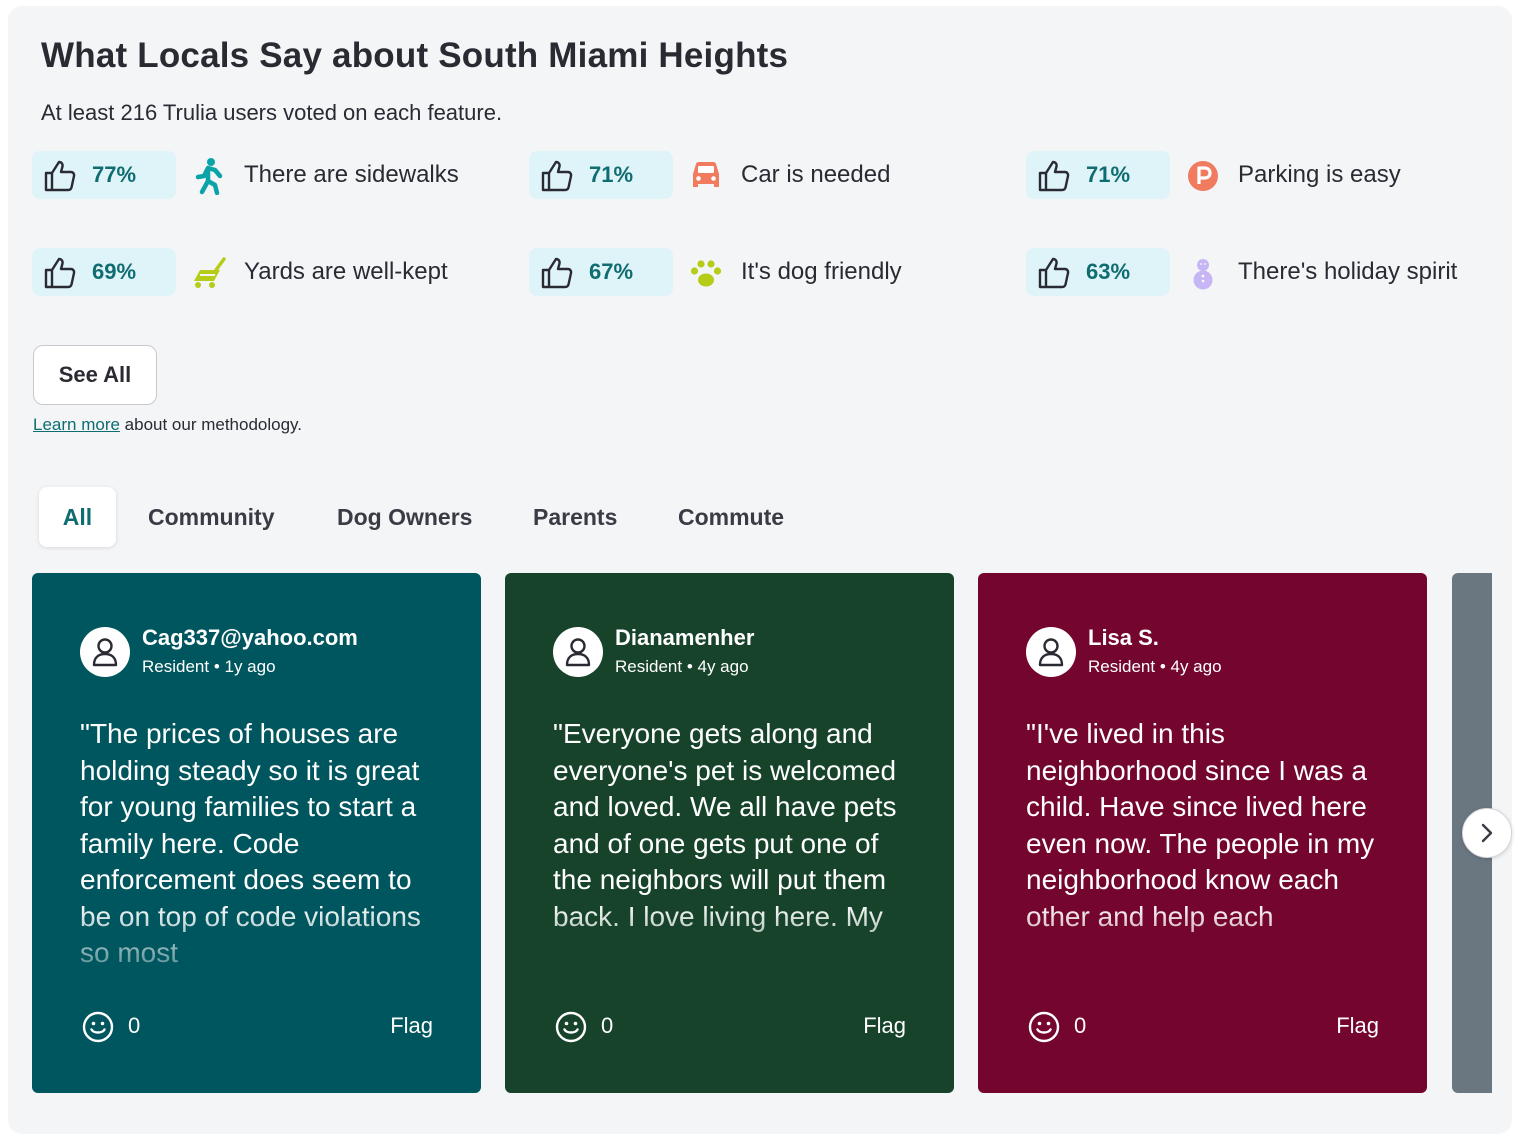 This screenshot has width=1536, height=1134. What do you see at coordinates (611, 271) in the screenshot?
I see `vote-percent: 67%` at bounding box center [611, 271].